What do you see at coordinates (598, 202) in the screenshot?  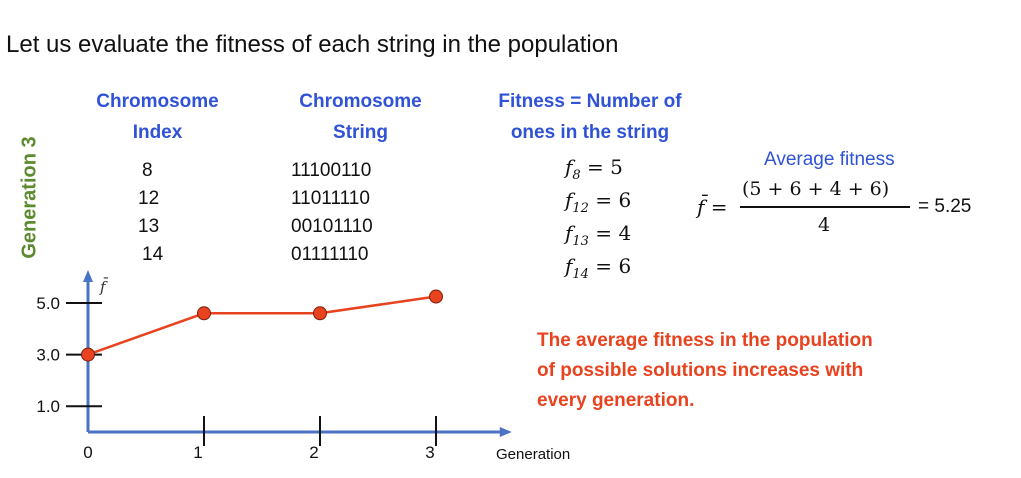 I see `fitness-formula: f12 = 6` at bounding box center [598, 202].